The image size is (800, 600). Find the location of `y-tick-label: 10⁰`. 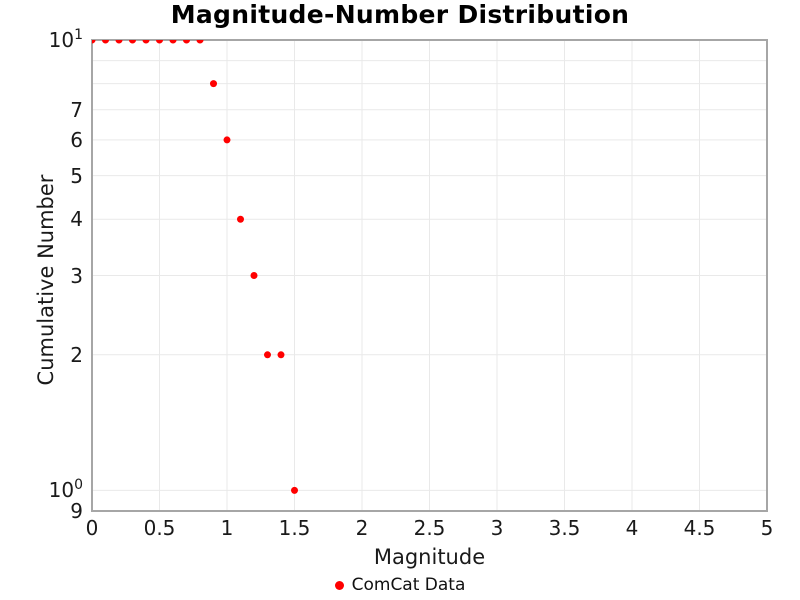

y-tick-label: 10⁰ is located at coordinates (65, 490).